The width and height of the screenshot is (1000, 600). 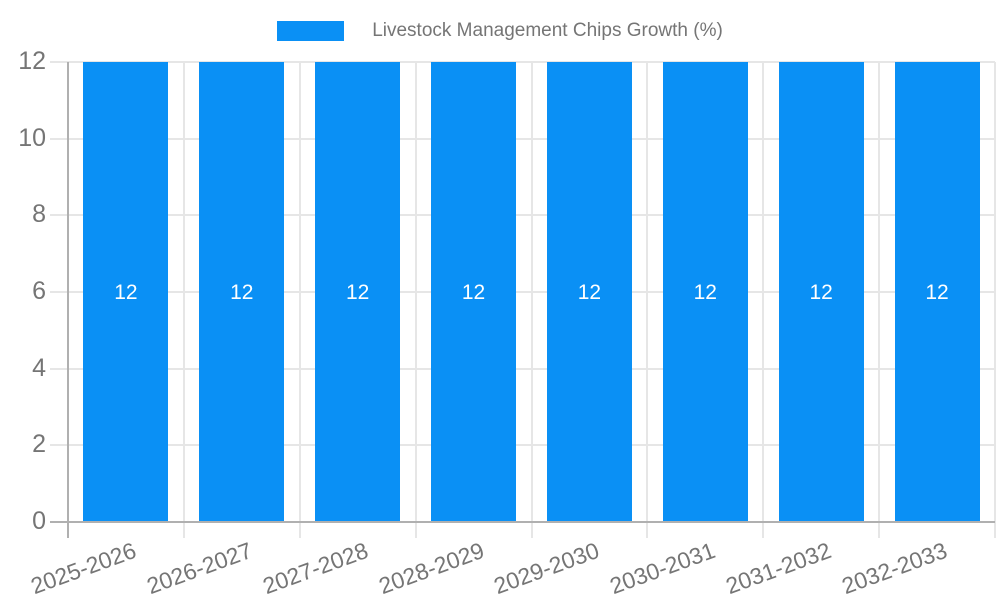 What do you see at coordinates (431, 568) in the screenshot?
I see `x-tick-label: 2028-2029` at bounding box center [431, 568].